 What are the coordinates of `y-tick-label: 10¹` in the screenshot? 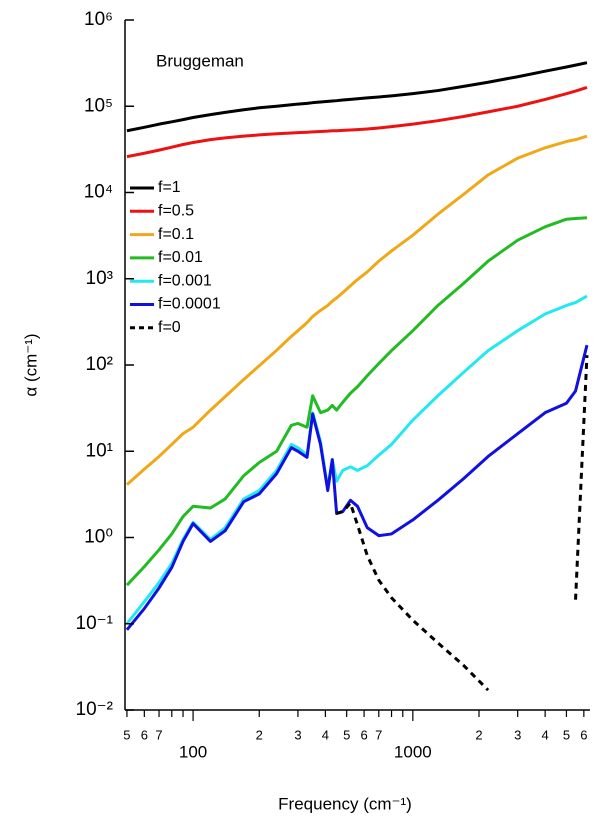 It's located at (99, 450).